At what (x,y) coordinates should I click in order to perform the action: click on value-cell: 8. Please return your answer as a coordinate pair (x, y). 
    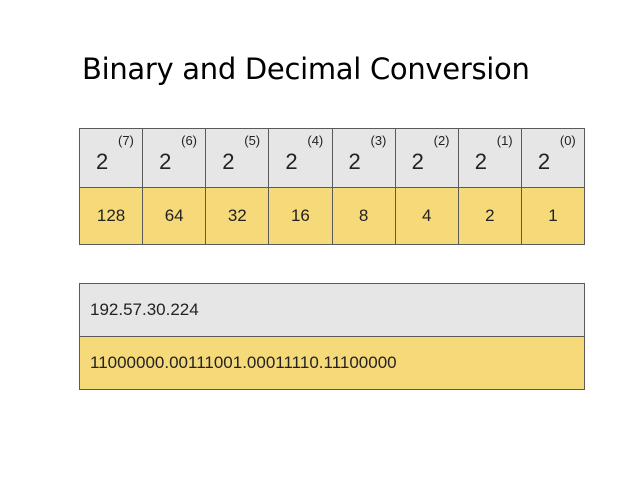
    Looking at the image, I should click on (363, 216).